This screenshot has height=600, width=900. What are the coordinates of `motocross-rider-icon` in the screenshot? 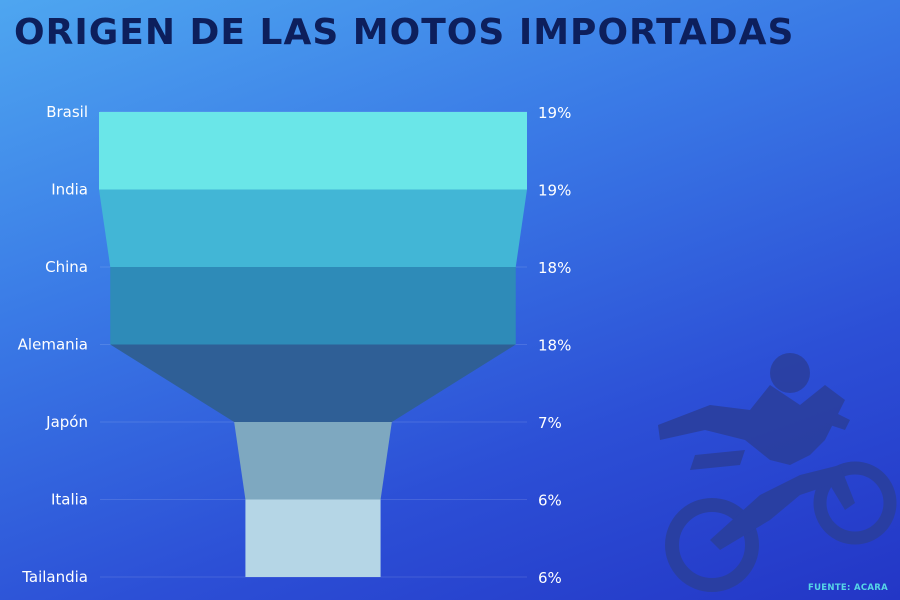 It's located at (777, 472).